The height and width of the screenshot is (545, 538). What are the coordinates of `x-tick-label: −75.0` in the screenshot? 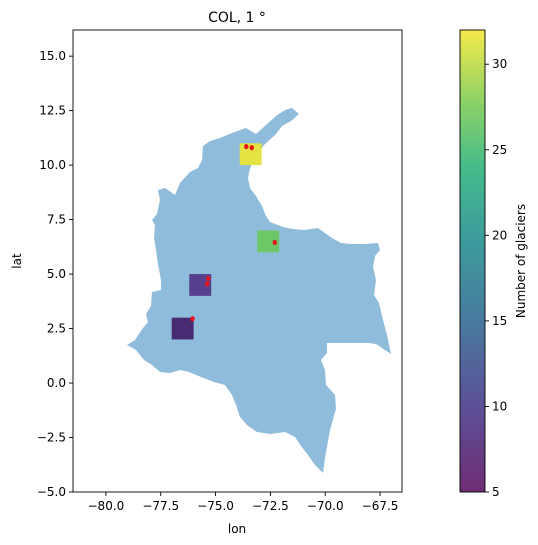 It's located at (215, 506).